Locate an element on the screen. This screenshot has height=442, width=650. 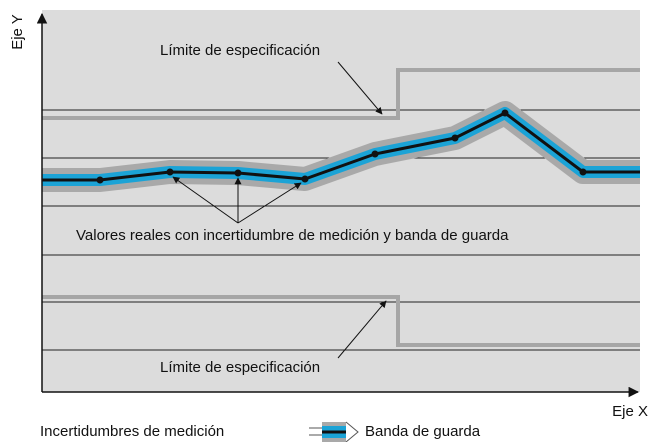
y-axis-label: Eje Y is located at coordinates (17, 32).